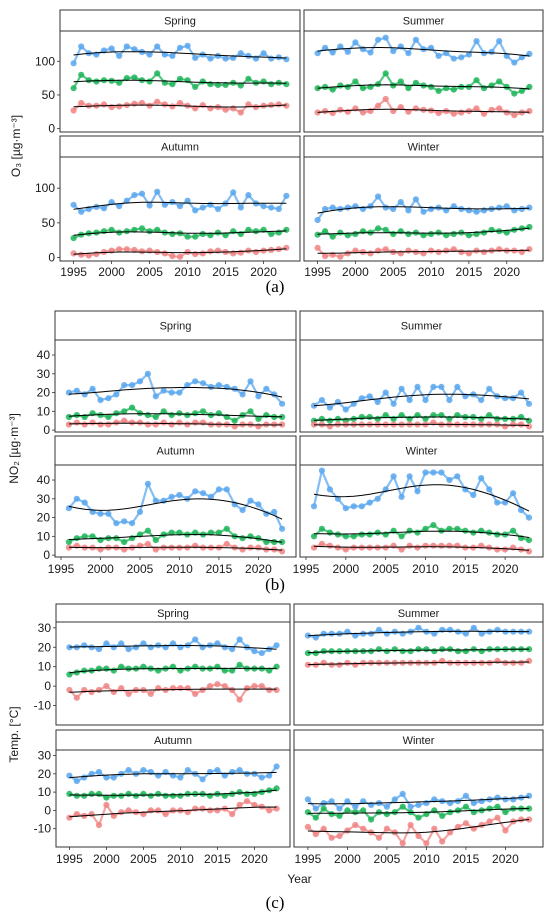 The image size is (550, 922). I want to click on y-axis-title: Temp. [°C], so click(14, 734).